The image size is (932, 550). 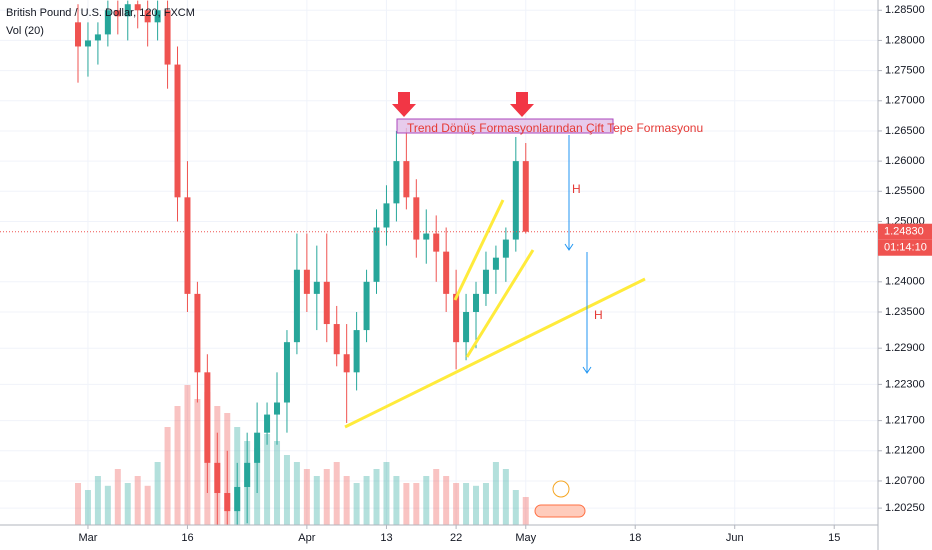 What do you see at coordinates (456, 538) in the screenshot?
I see `x-tick-label: 22` at bounding box center [456, 538].